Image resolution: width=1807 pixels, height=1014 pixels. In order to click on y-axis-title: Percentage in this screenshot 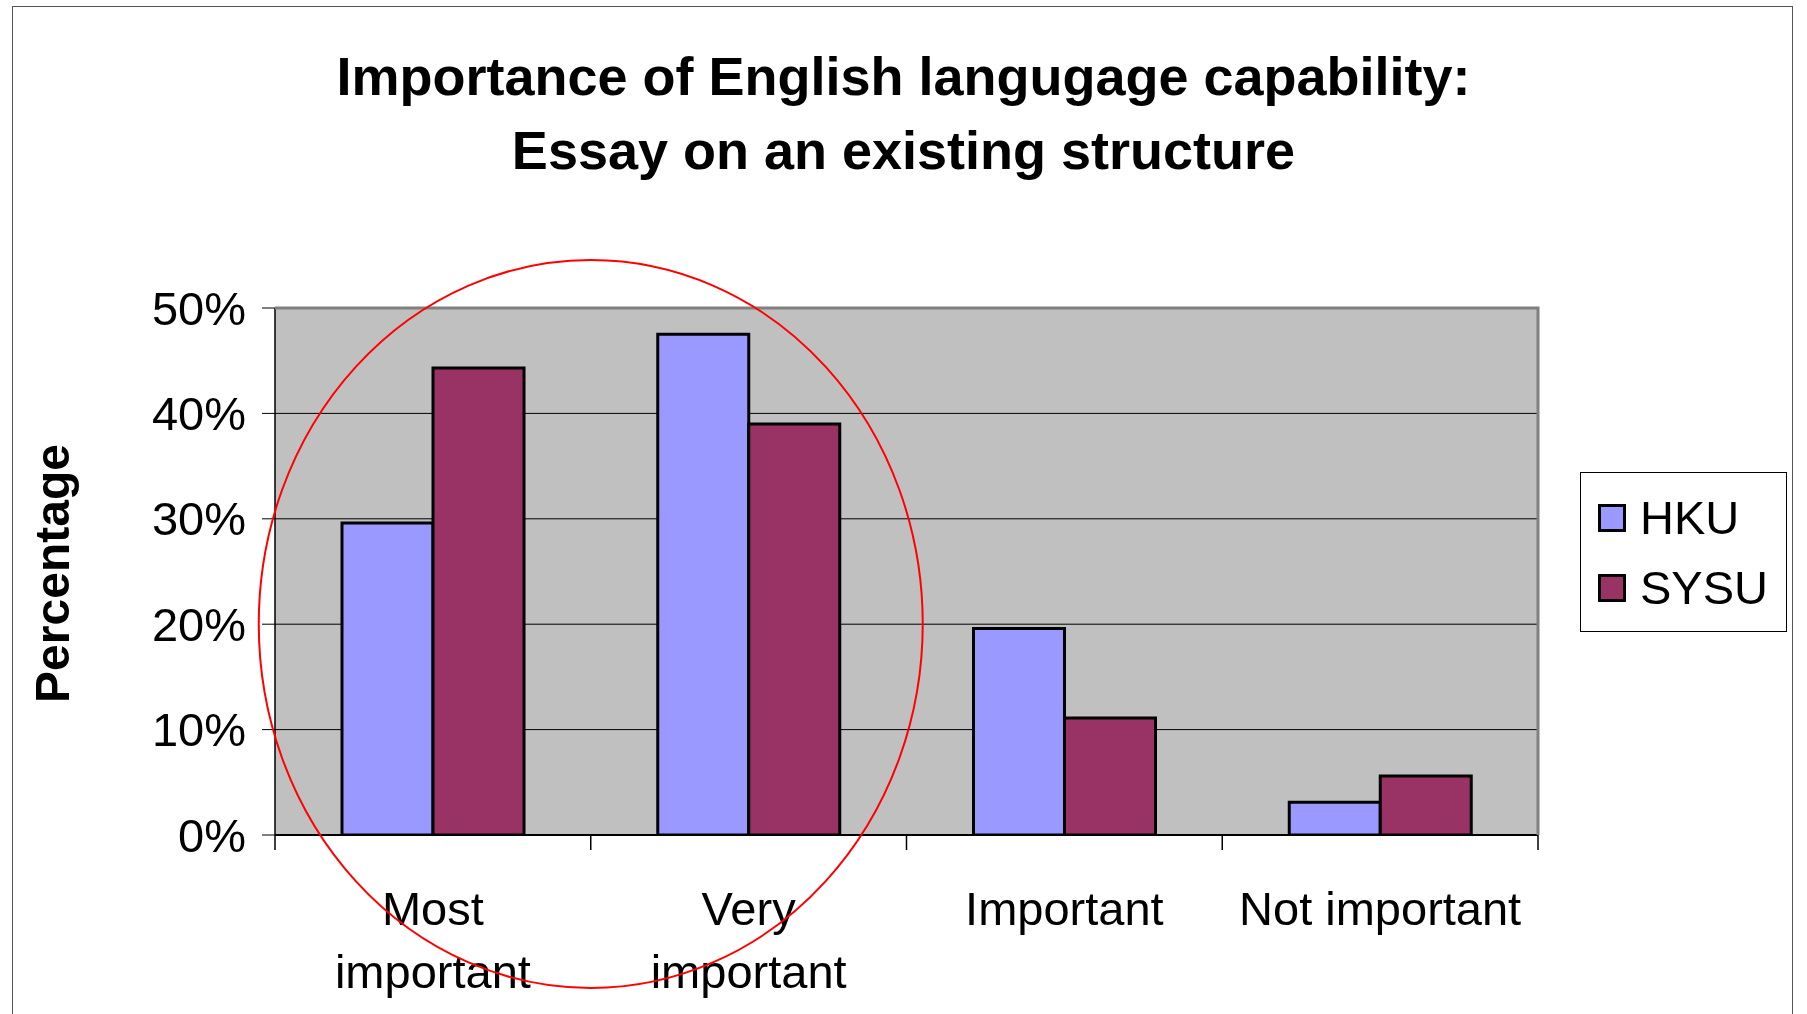, I will do `click(52, 573)`.